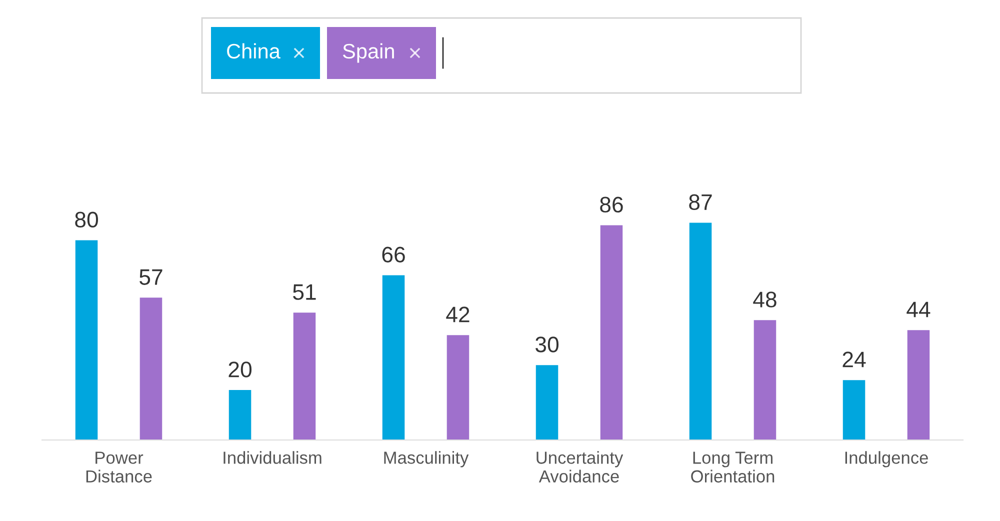 This screenshot has height=521, width=1000. I want to click on data-label: 57, so click(151, 277).